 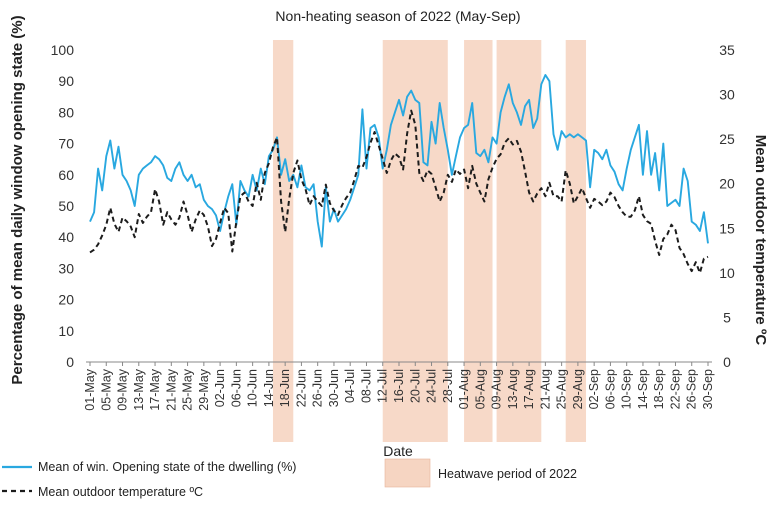 I want to click on y-right-tick-label: 15, so click(x=727, y=228).